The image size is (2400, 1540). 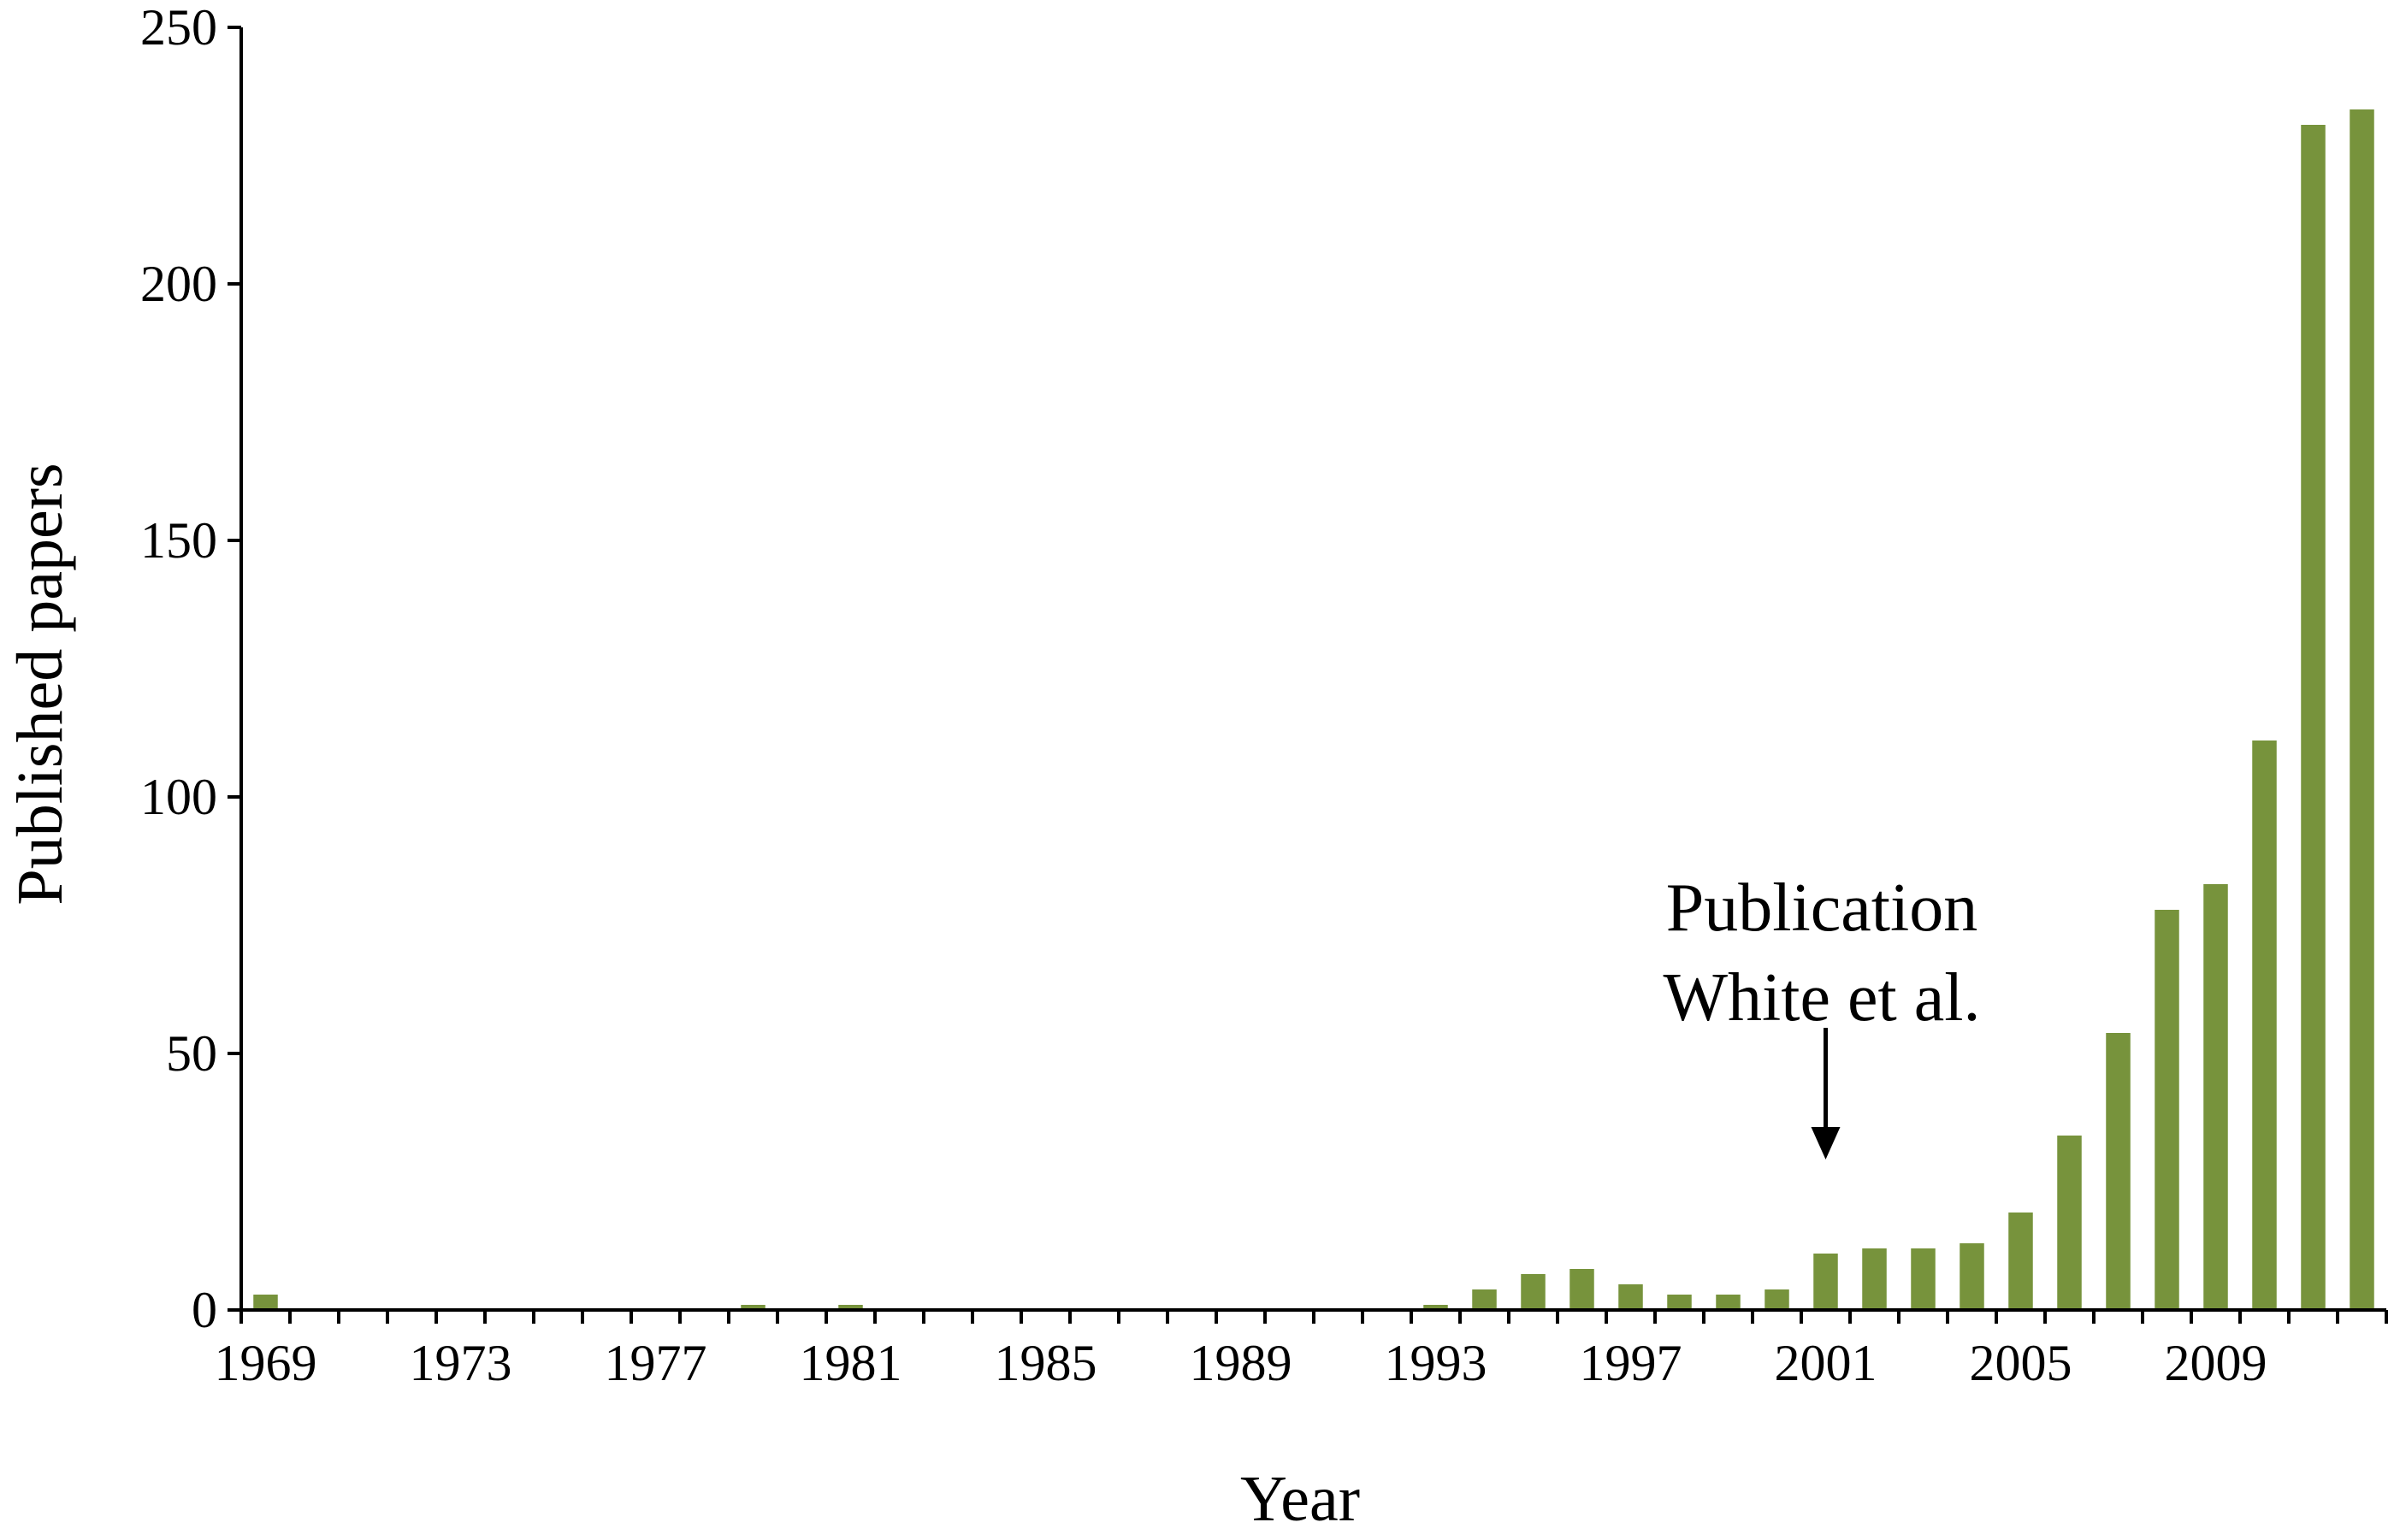 What do you see at coordinates (1533, 1292) in the screenshot?
I see `bar-1995` at bounding box center [1533, 1292].